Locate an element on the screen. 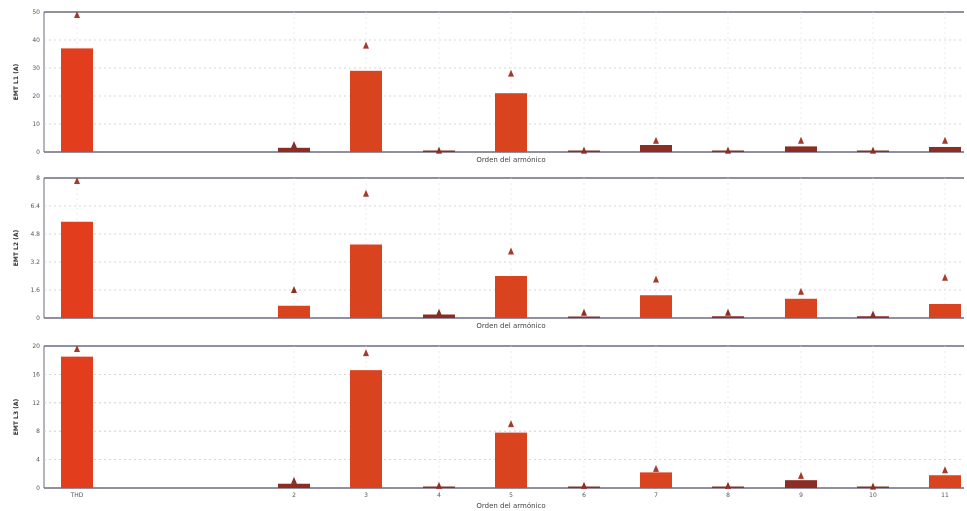 Image resolution: width=967 pixels, height=511 pixels. x-tick-label: 4 is located at coordinates (439, 495).